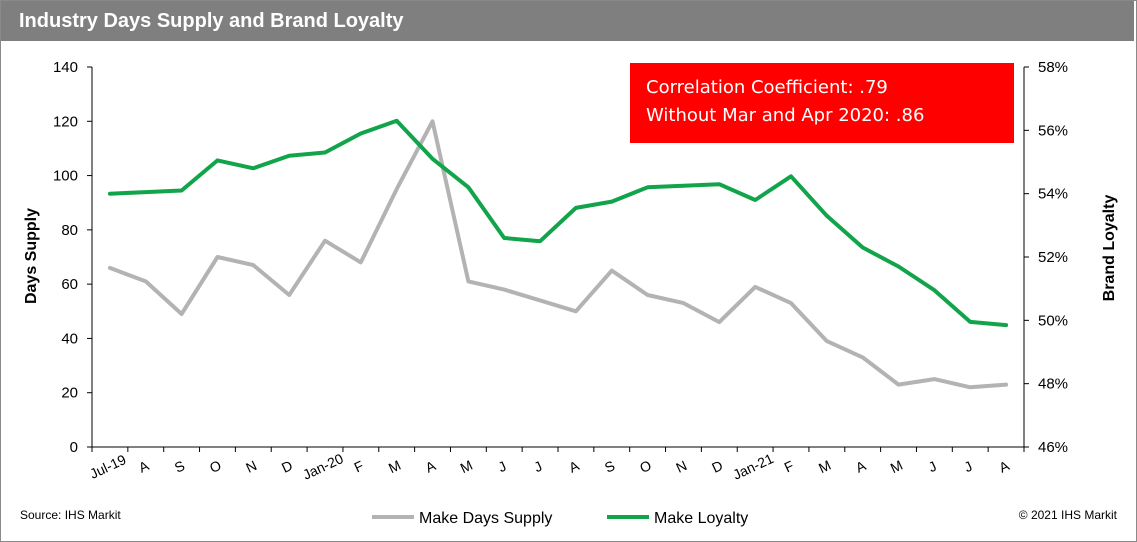  What do you see at coordinates (323, 466) in the screenshot?
I see `x-tick-label: Jan-20` at bounding box center [323, 466].